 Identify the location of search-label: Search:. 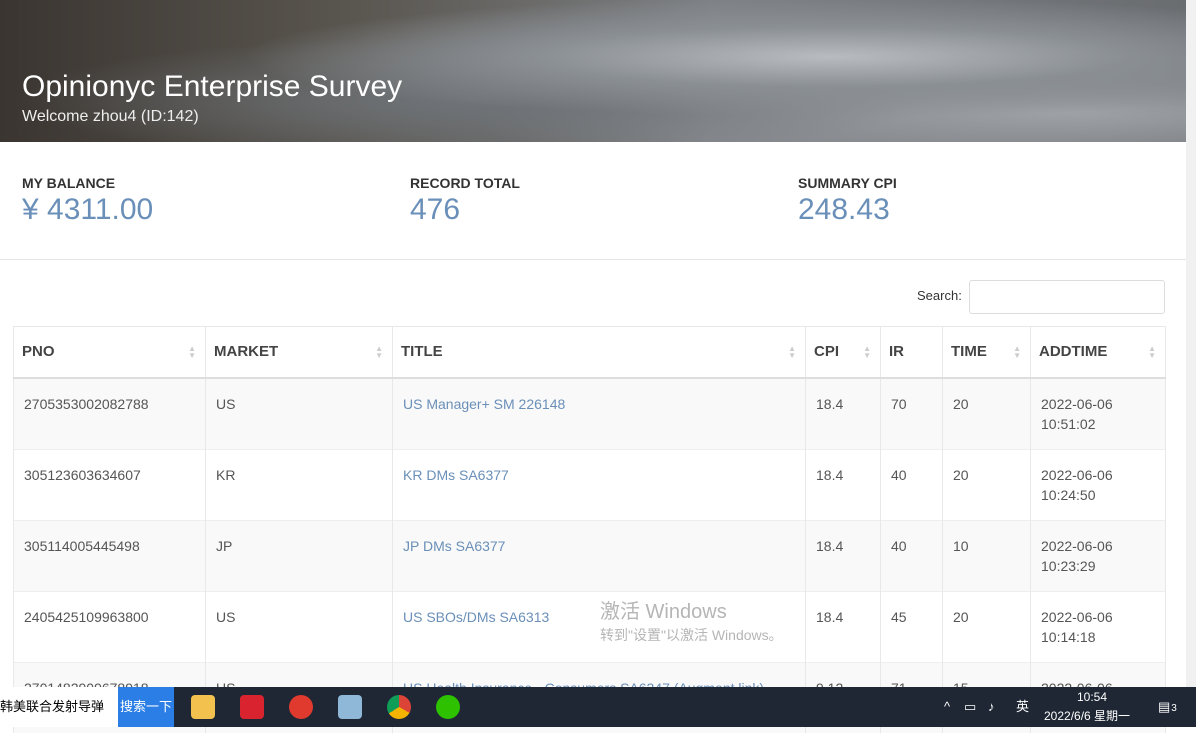
(939, 295).